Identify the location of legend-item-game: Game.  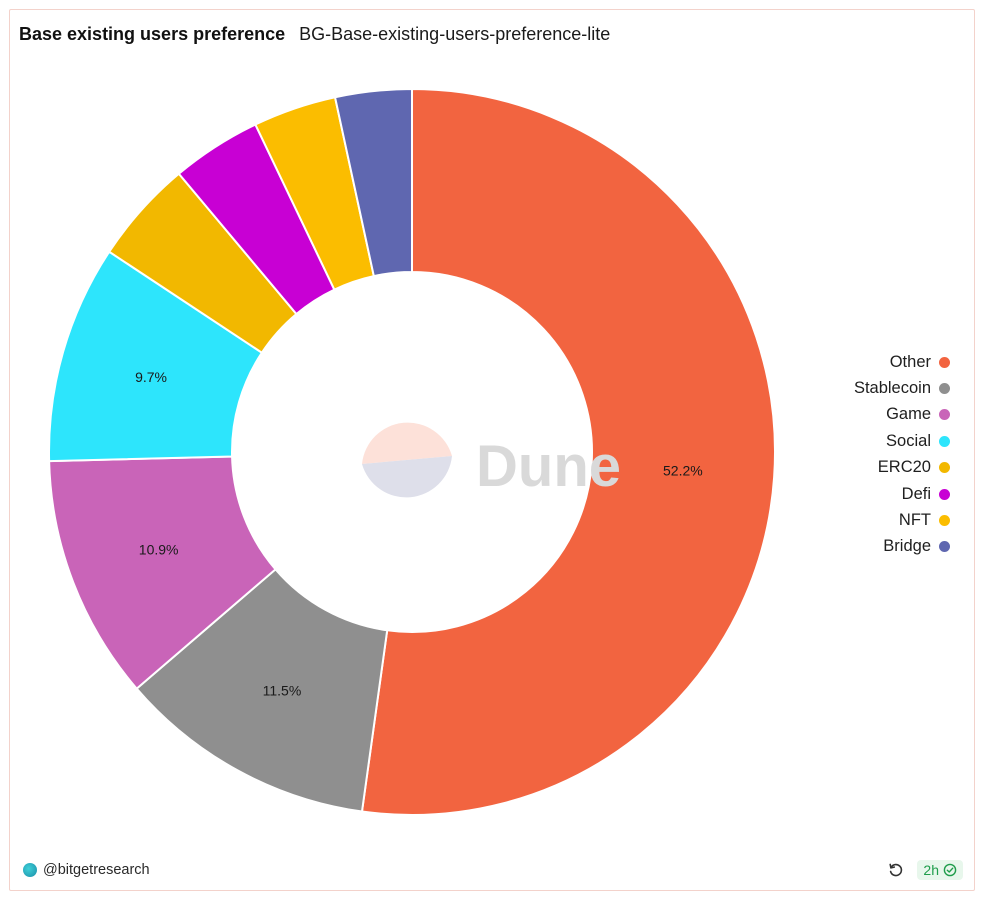
(918, 415).